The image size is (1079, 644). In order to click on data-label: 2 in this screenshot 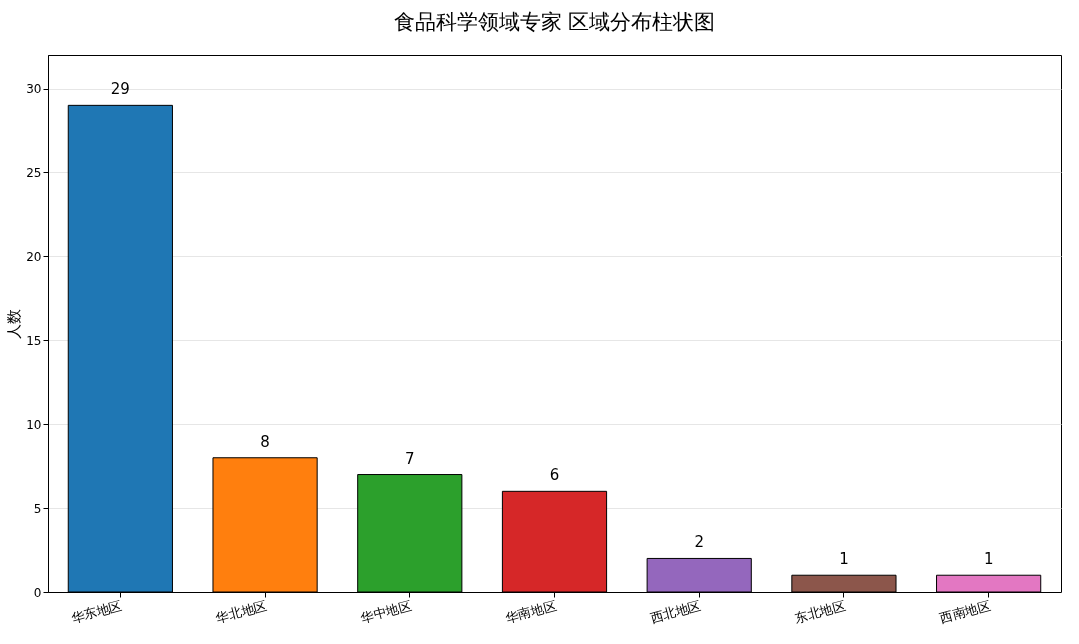, I will do `click(699, 542)`.